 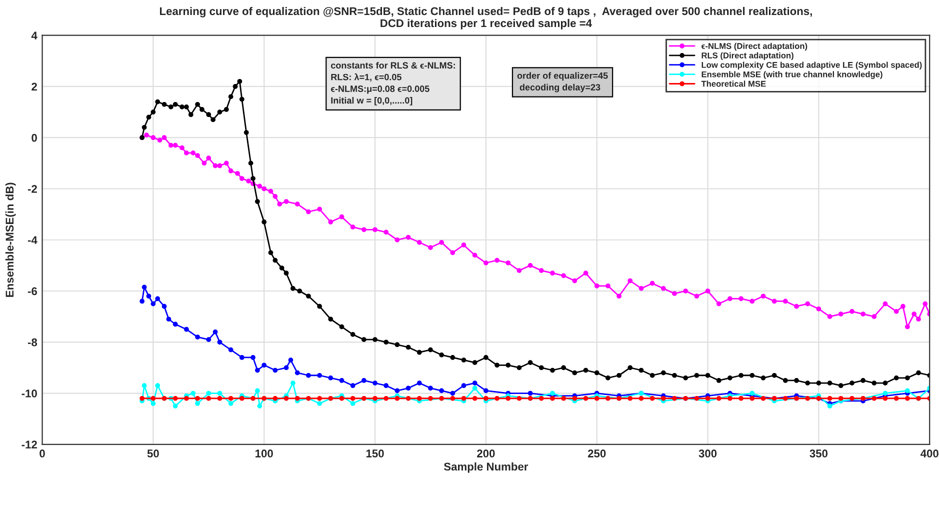 I want to click on x-tick-label: 100, so click(x=264, y=454).